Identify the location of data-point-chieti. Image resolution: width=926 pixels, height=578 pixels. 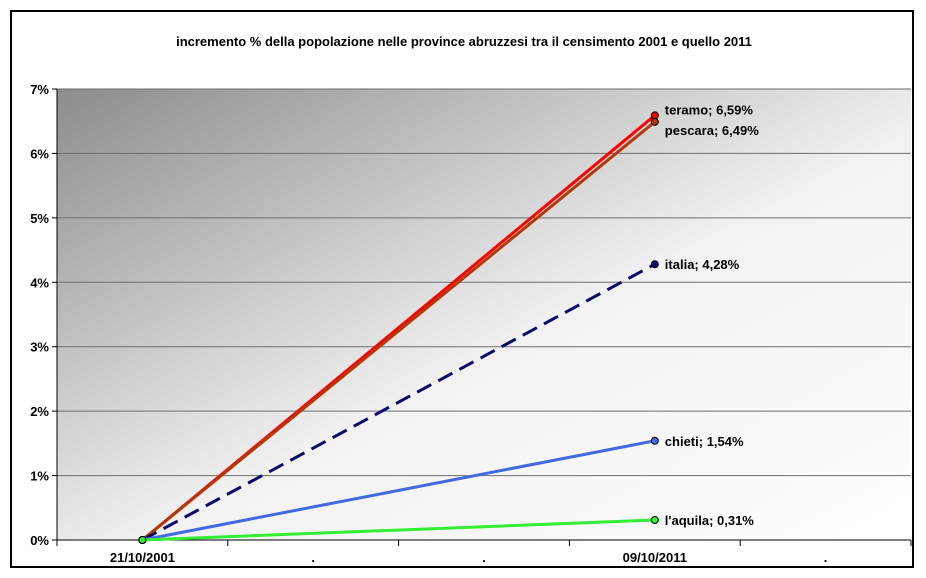
(654, 440).